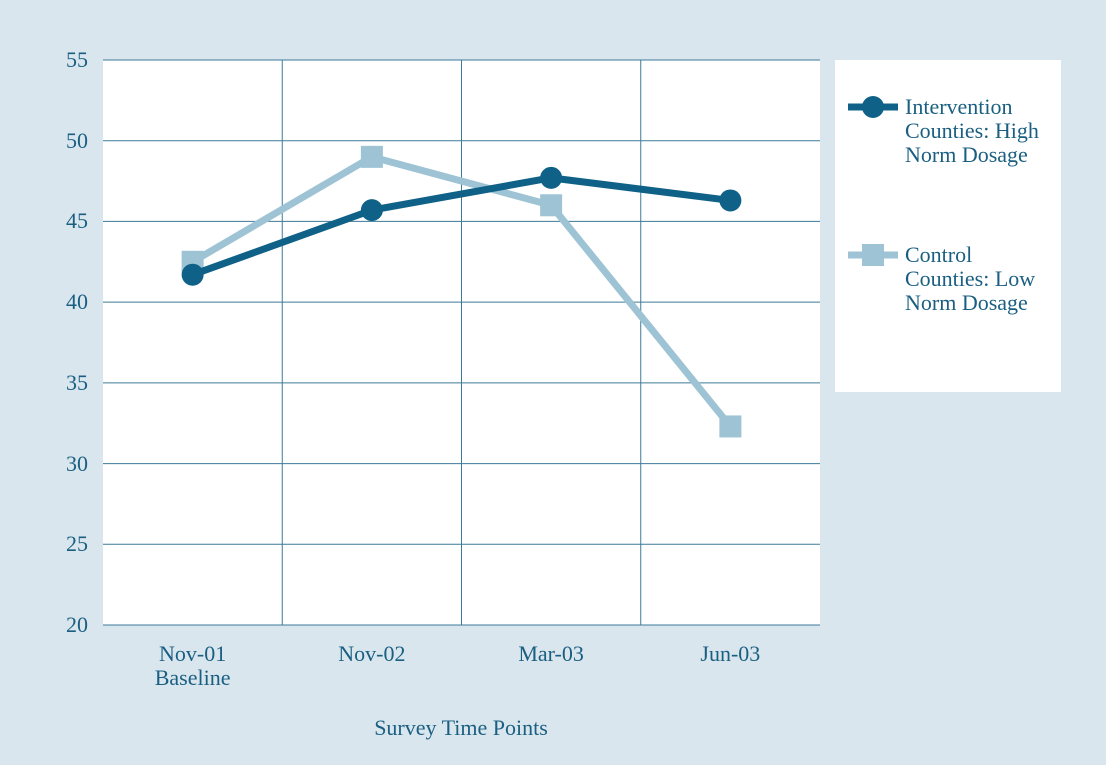 This screenshot has height=765, width=1106. What do you see at coordinates (972, 130) in the screenshot?
I see `legend-label: Intervention Counties: High Norm Dosage` at bounding box center [972, 130].